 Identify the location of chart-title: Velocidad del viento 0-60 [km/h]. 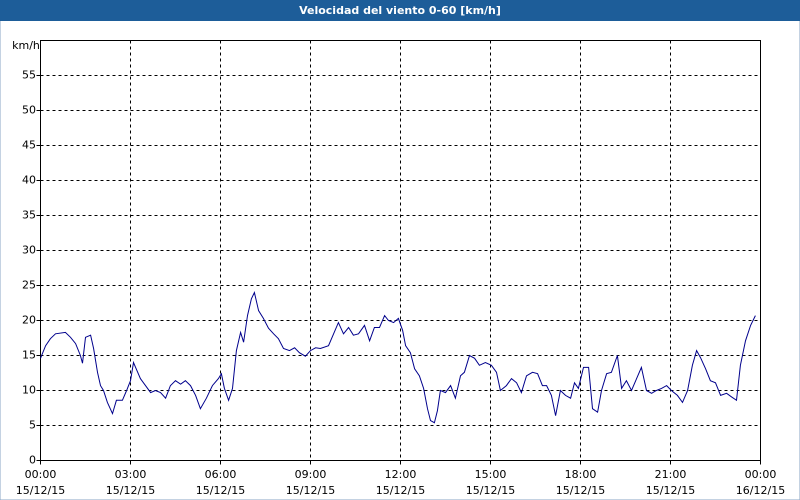
(400, 10).